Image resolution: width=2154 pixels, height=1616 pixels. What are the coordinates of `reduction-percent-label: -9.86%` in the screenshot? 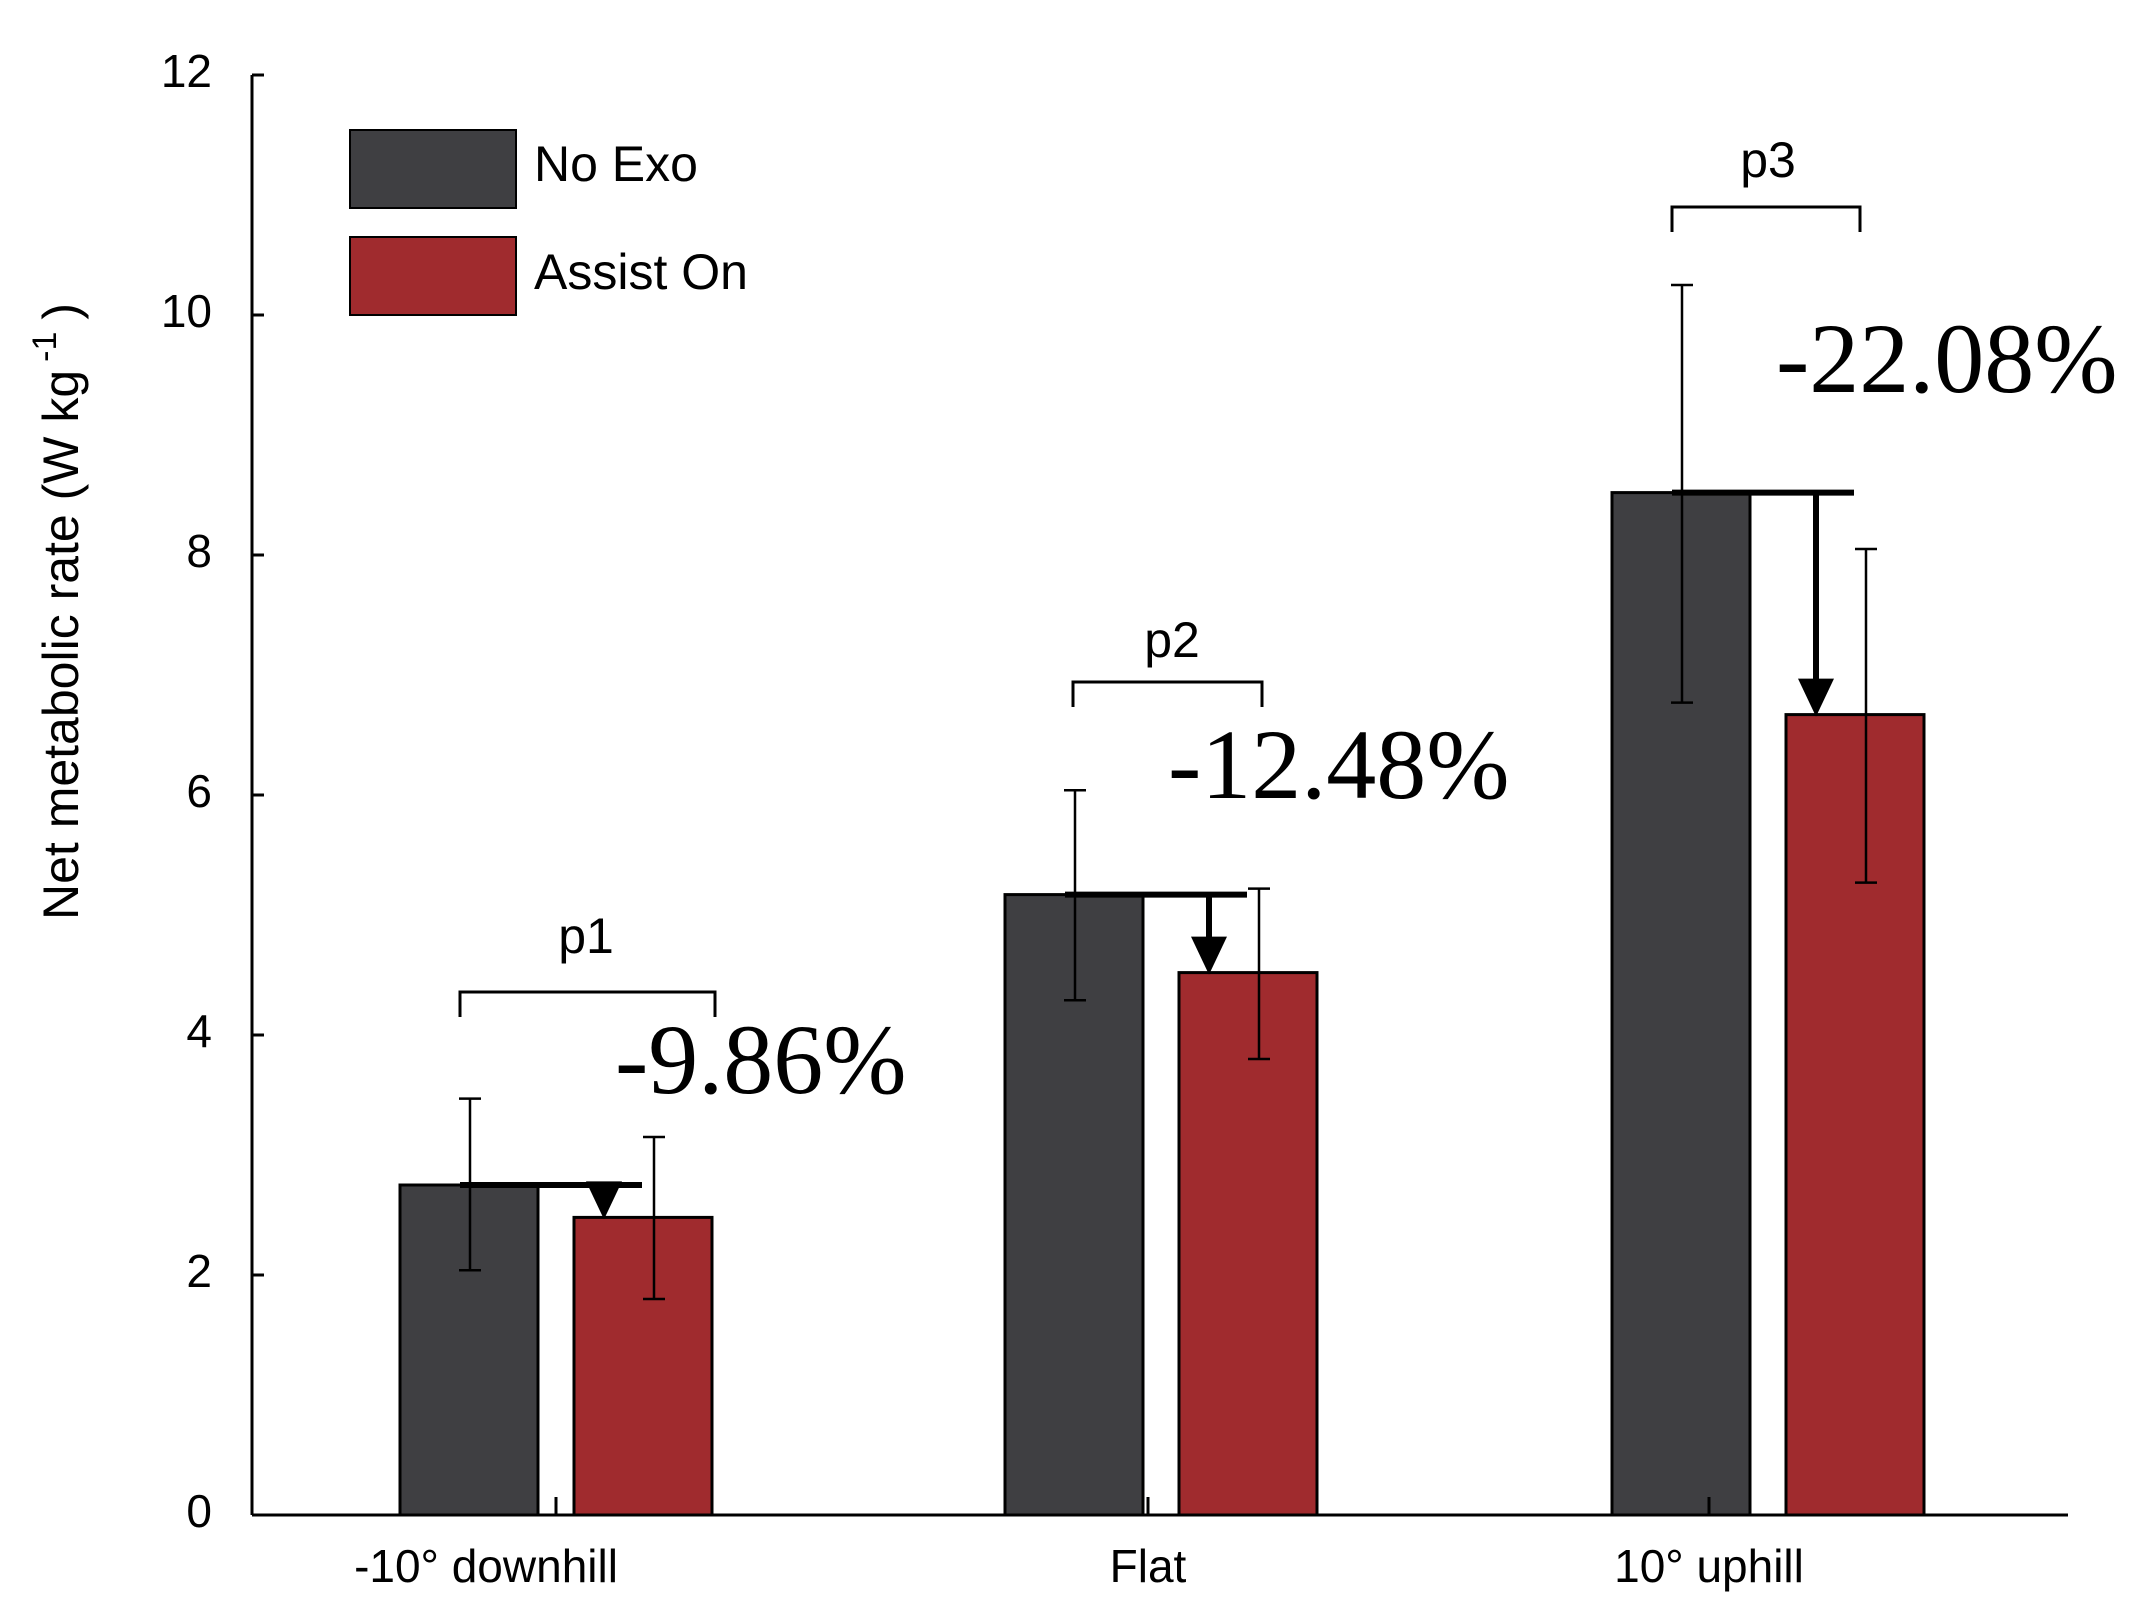 It's located at (761, 1059).